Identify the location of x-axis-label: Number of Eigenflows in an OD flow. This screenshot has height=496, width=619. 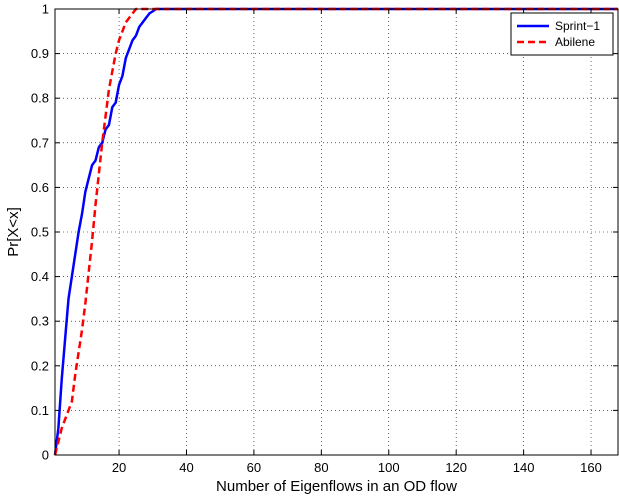
(336, 486).